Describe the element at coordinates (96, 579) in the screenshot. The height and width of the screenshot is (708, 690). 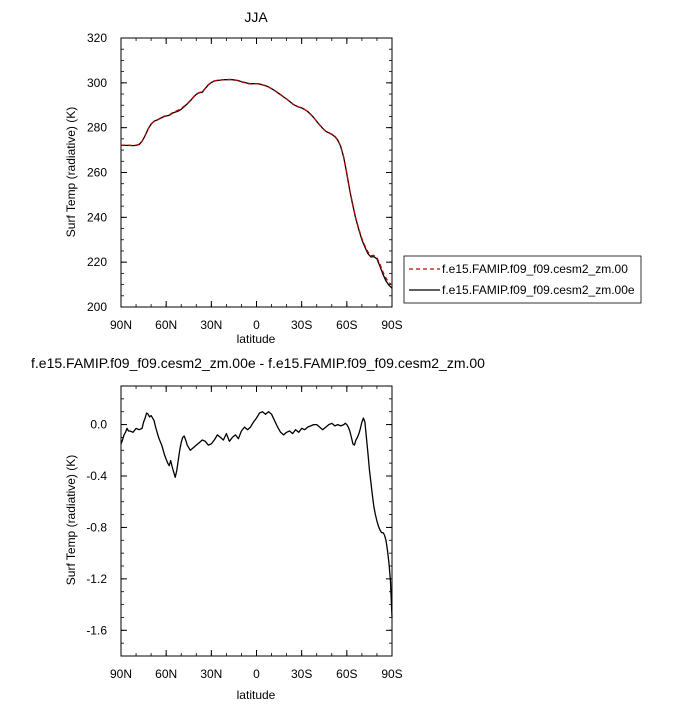
I see `y-tick-label: -1.2` at that location.